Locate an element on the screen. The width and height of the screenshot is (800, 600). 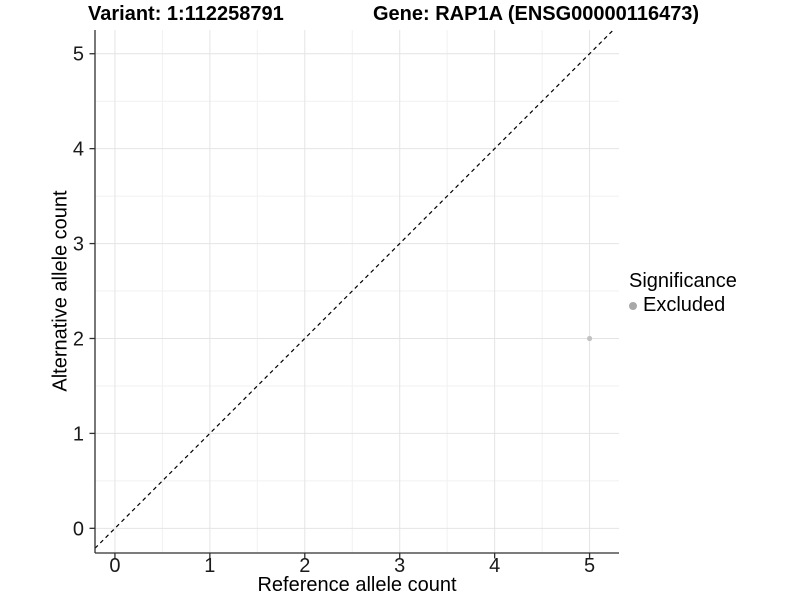
y-tick-label: 4 is located at coordinates (78, 150).